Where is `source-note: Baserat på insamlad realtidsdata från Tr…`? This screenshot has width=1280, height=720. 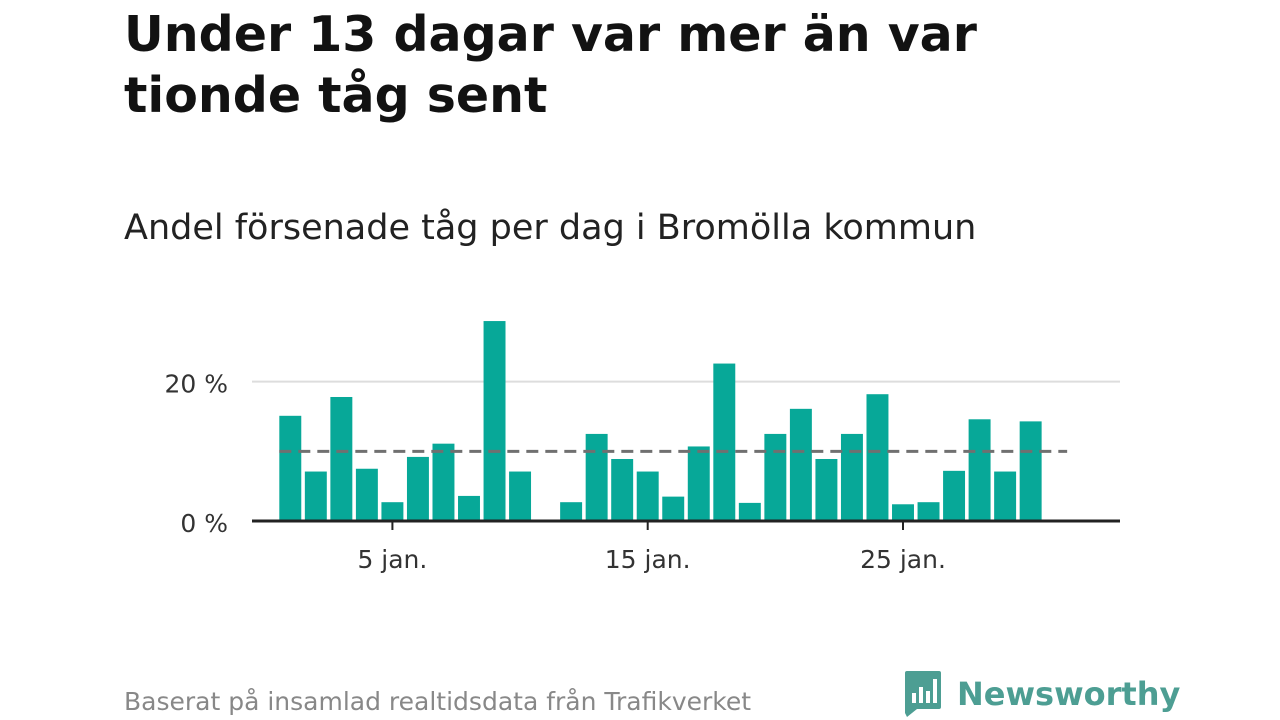 source-note: Baserat på insamlad realtidsdata från Tr… is located at coordinates (438, 701).